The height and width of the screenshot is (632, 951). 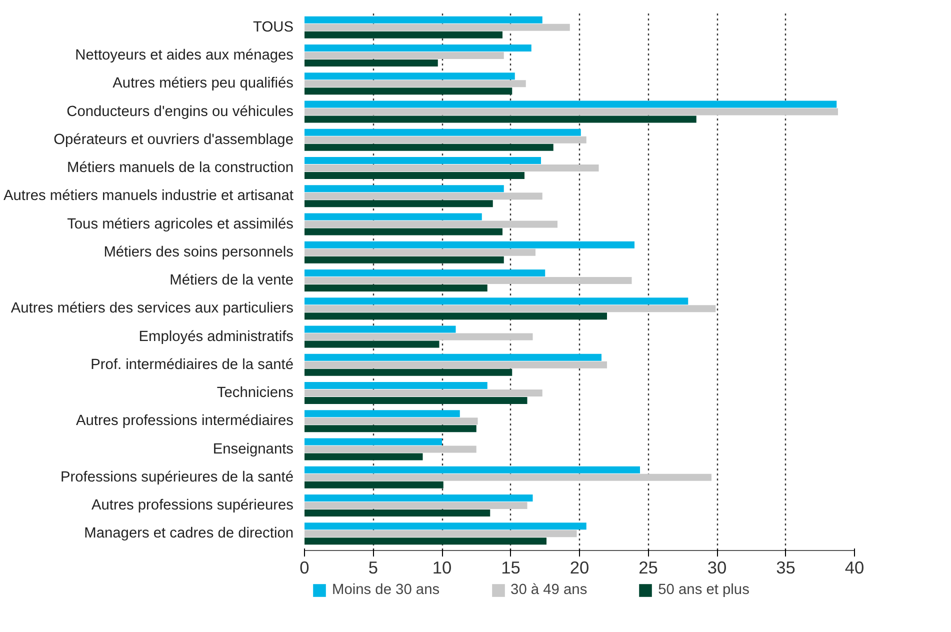 I want to click on x-tick-label: 25, so click(x=648, y=568).